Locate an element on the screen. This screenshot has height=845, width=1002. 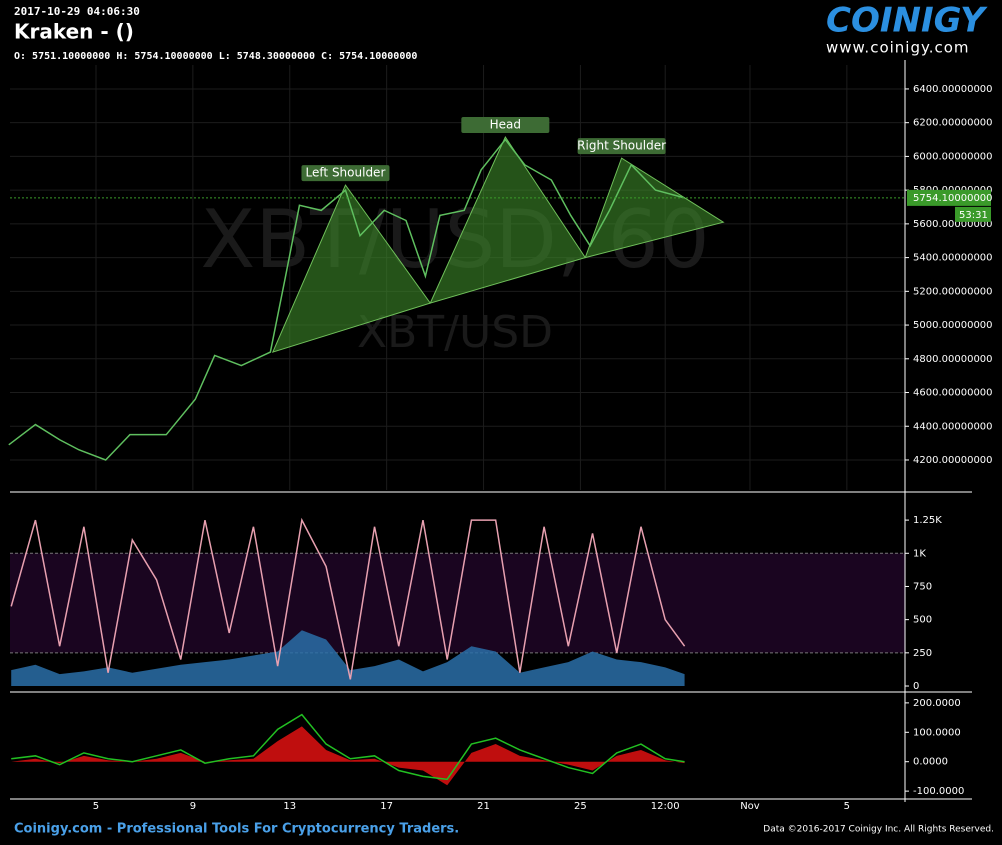
y-tick-label: 1.25K is located at coordinates (927, 520).